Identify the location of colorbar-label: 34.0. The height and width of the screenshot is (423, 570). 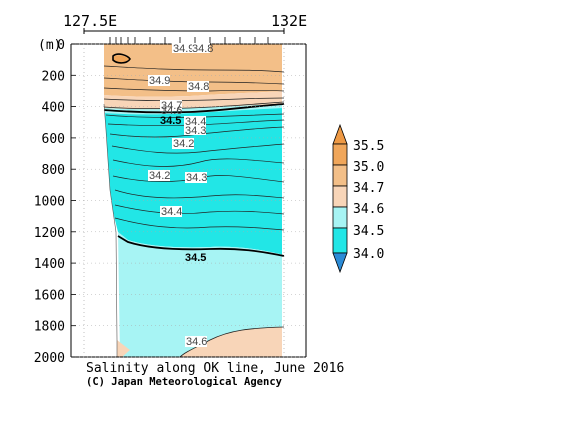
(368, 254).